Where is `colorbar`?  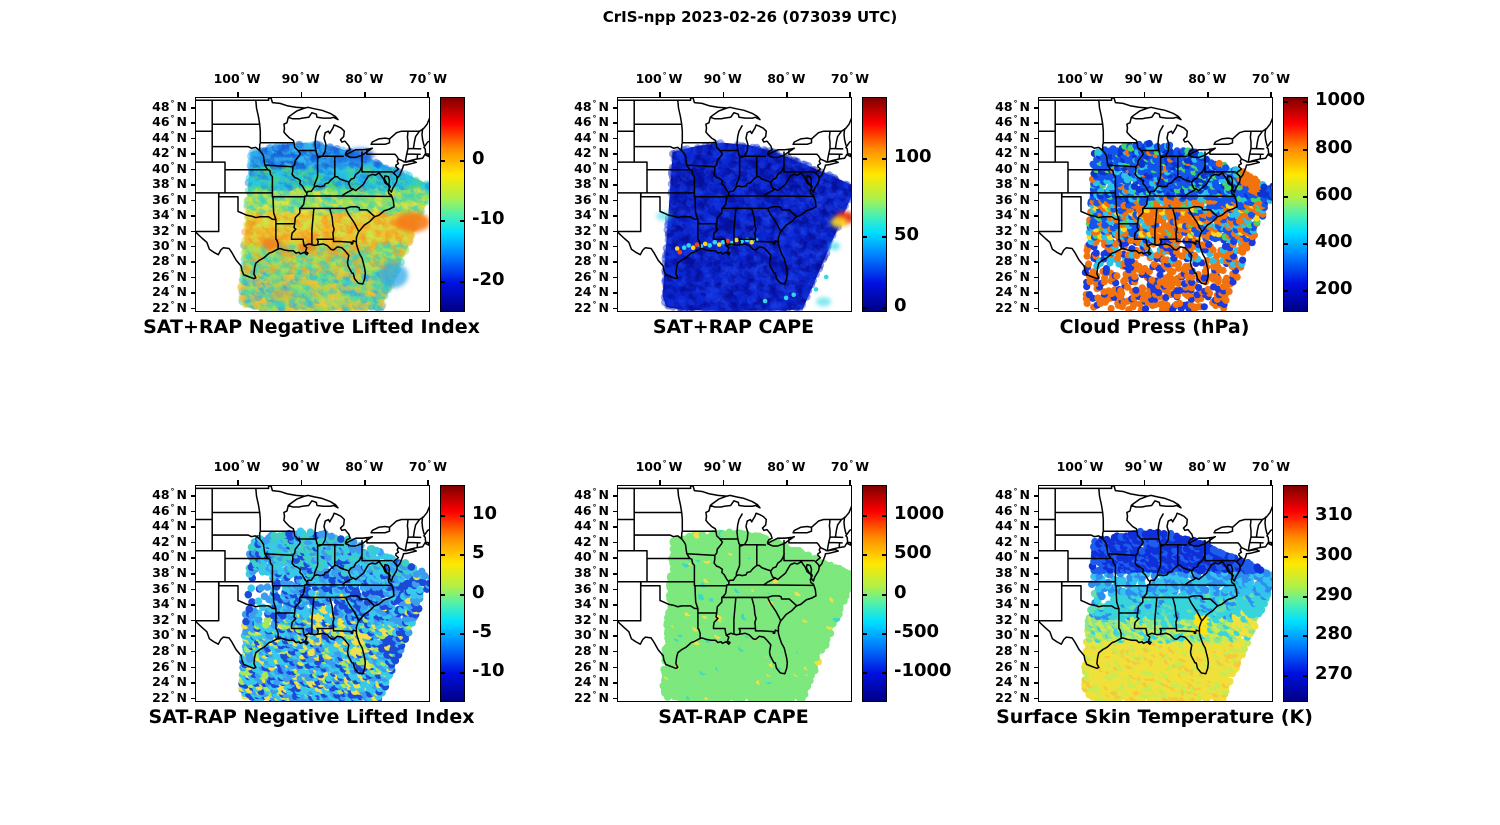
colorbar is located at coordinates (452, 593).